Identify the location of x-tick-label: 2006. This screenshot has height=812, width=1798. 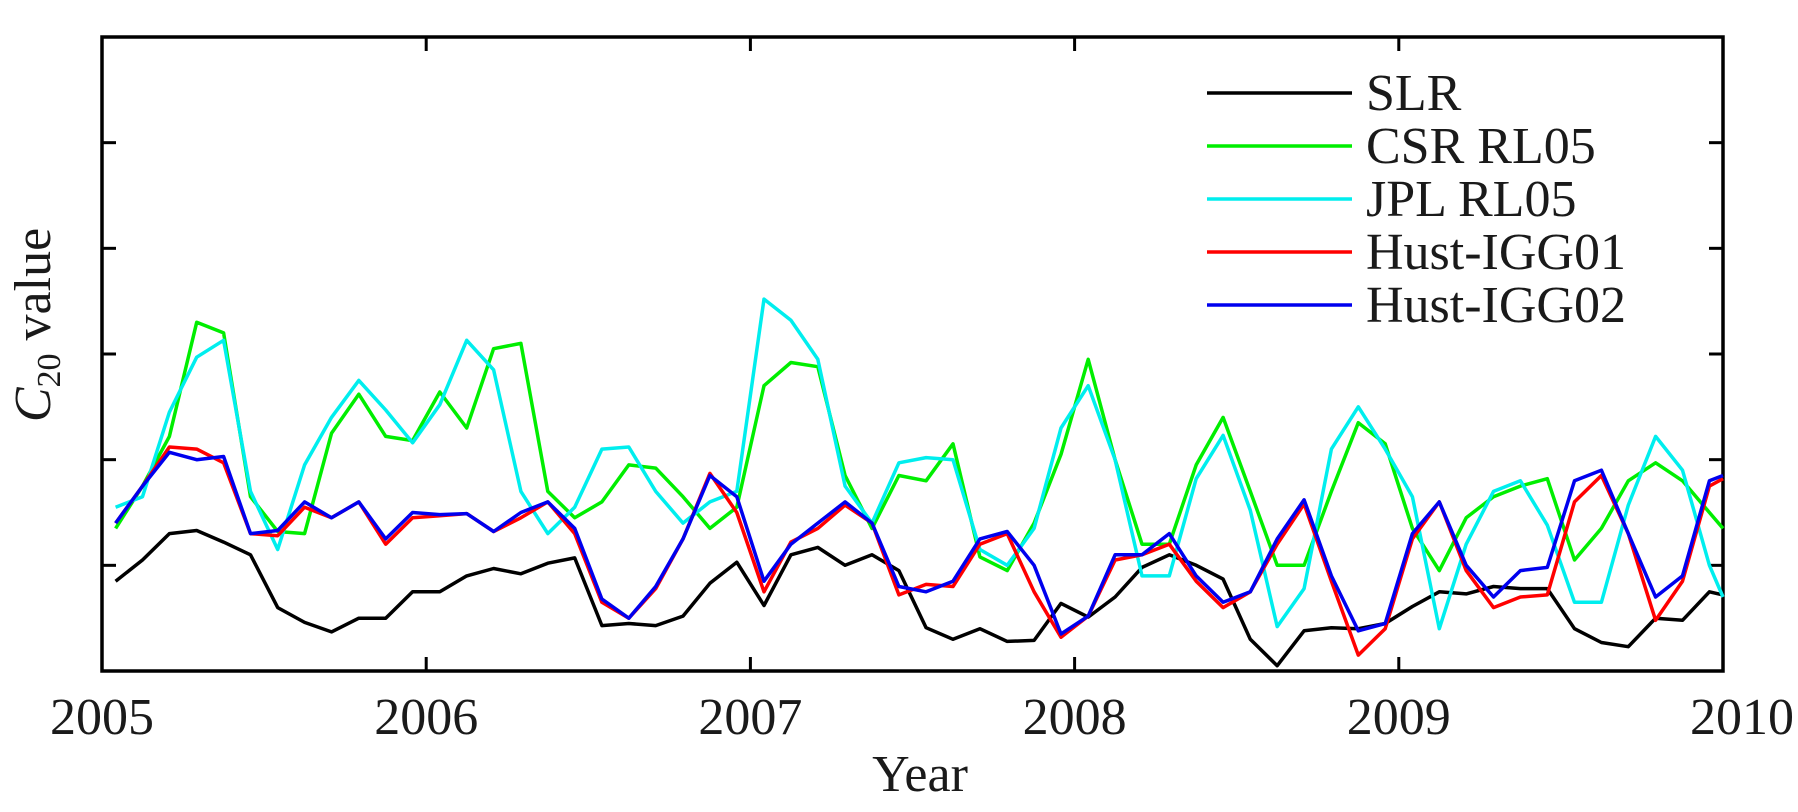
(426, 717).